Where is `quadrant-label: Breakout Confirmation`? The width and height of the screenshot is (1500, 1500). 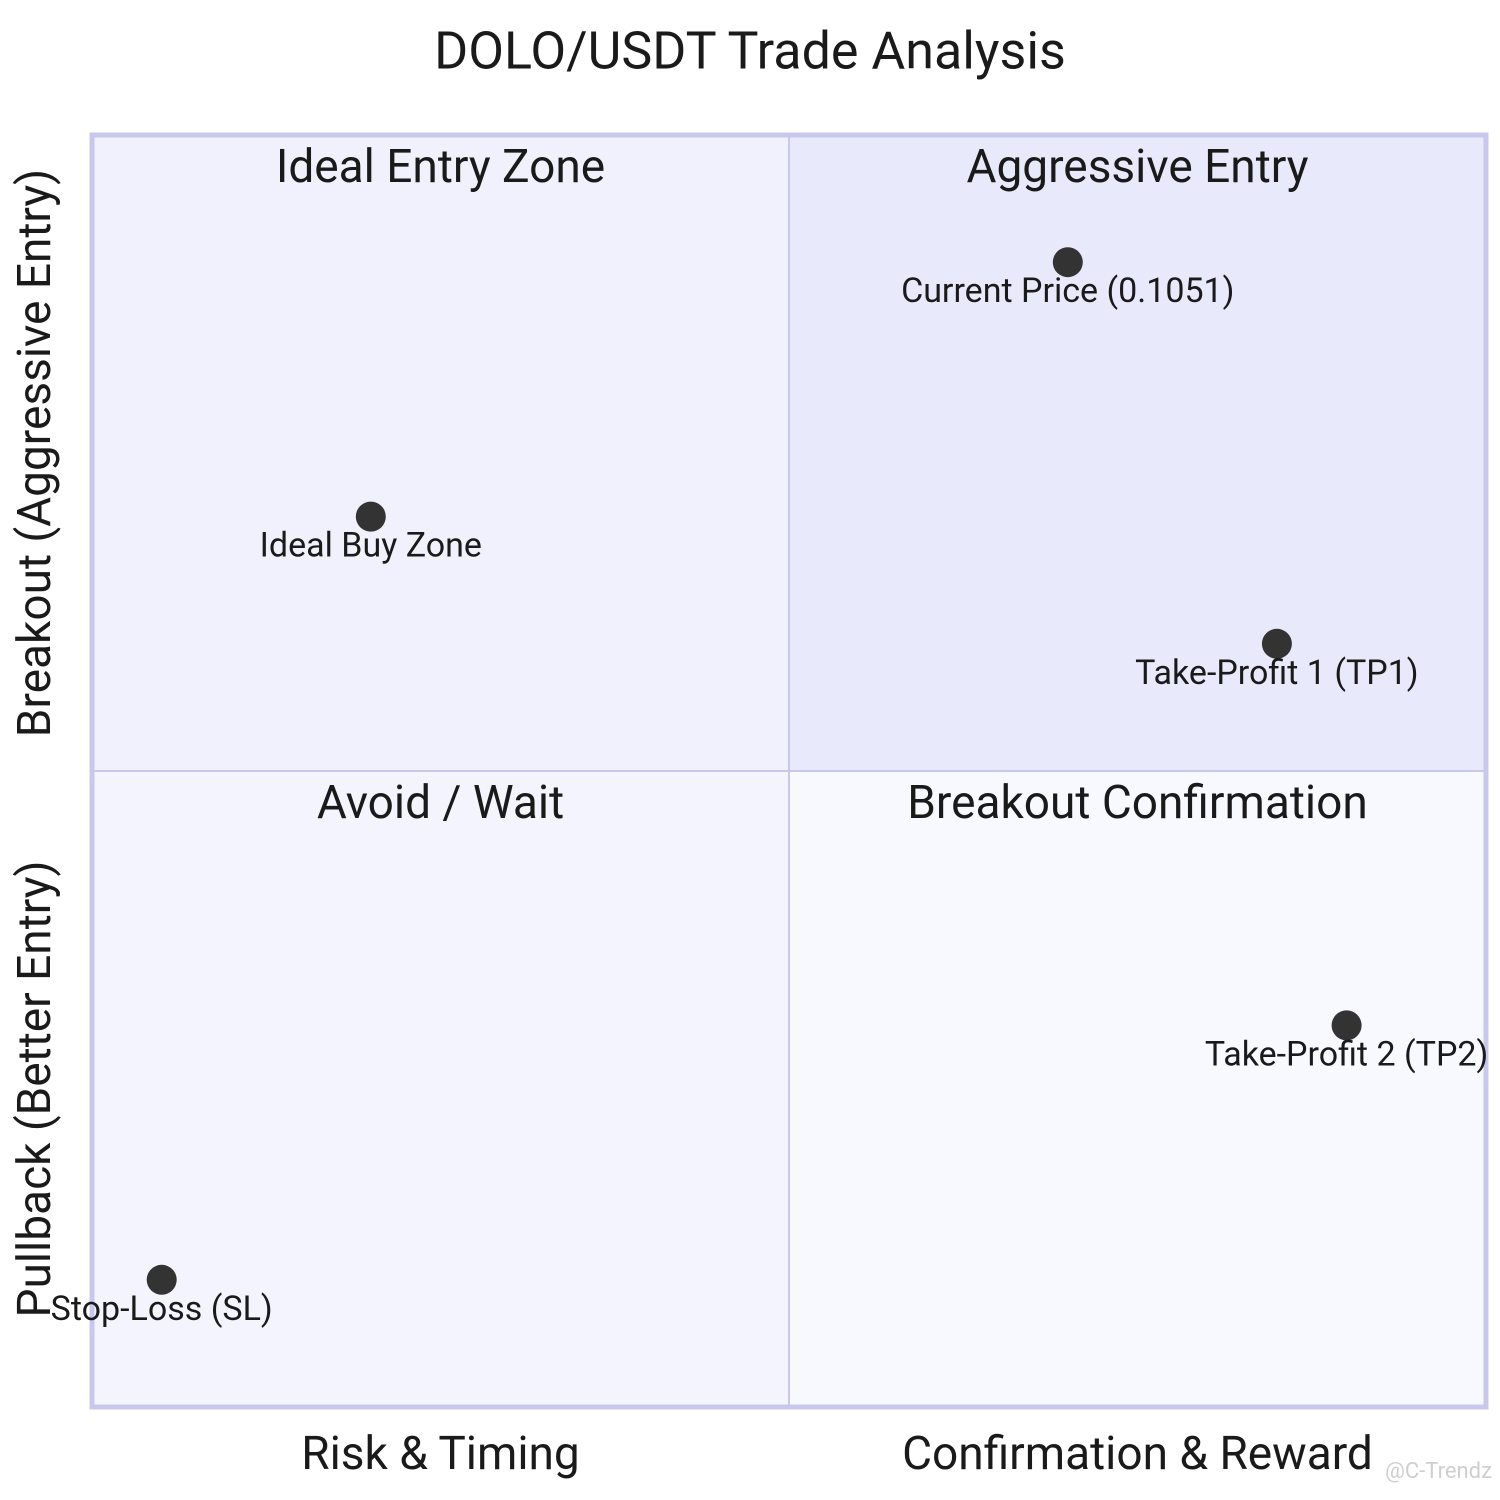
quadrant-label: Breakout Confirmation is located at coordinates (1137, 803).